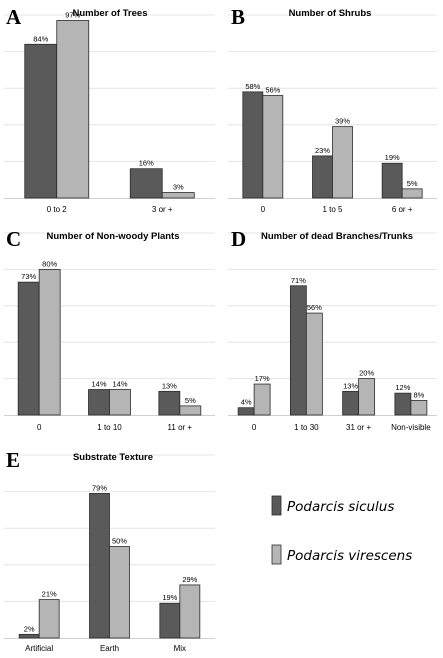 The image size is (443, 658). I want to click on tick-label: Earth, so click(109, 648).